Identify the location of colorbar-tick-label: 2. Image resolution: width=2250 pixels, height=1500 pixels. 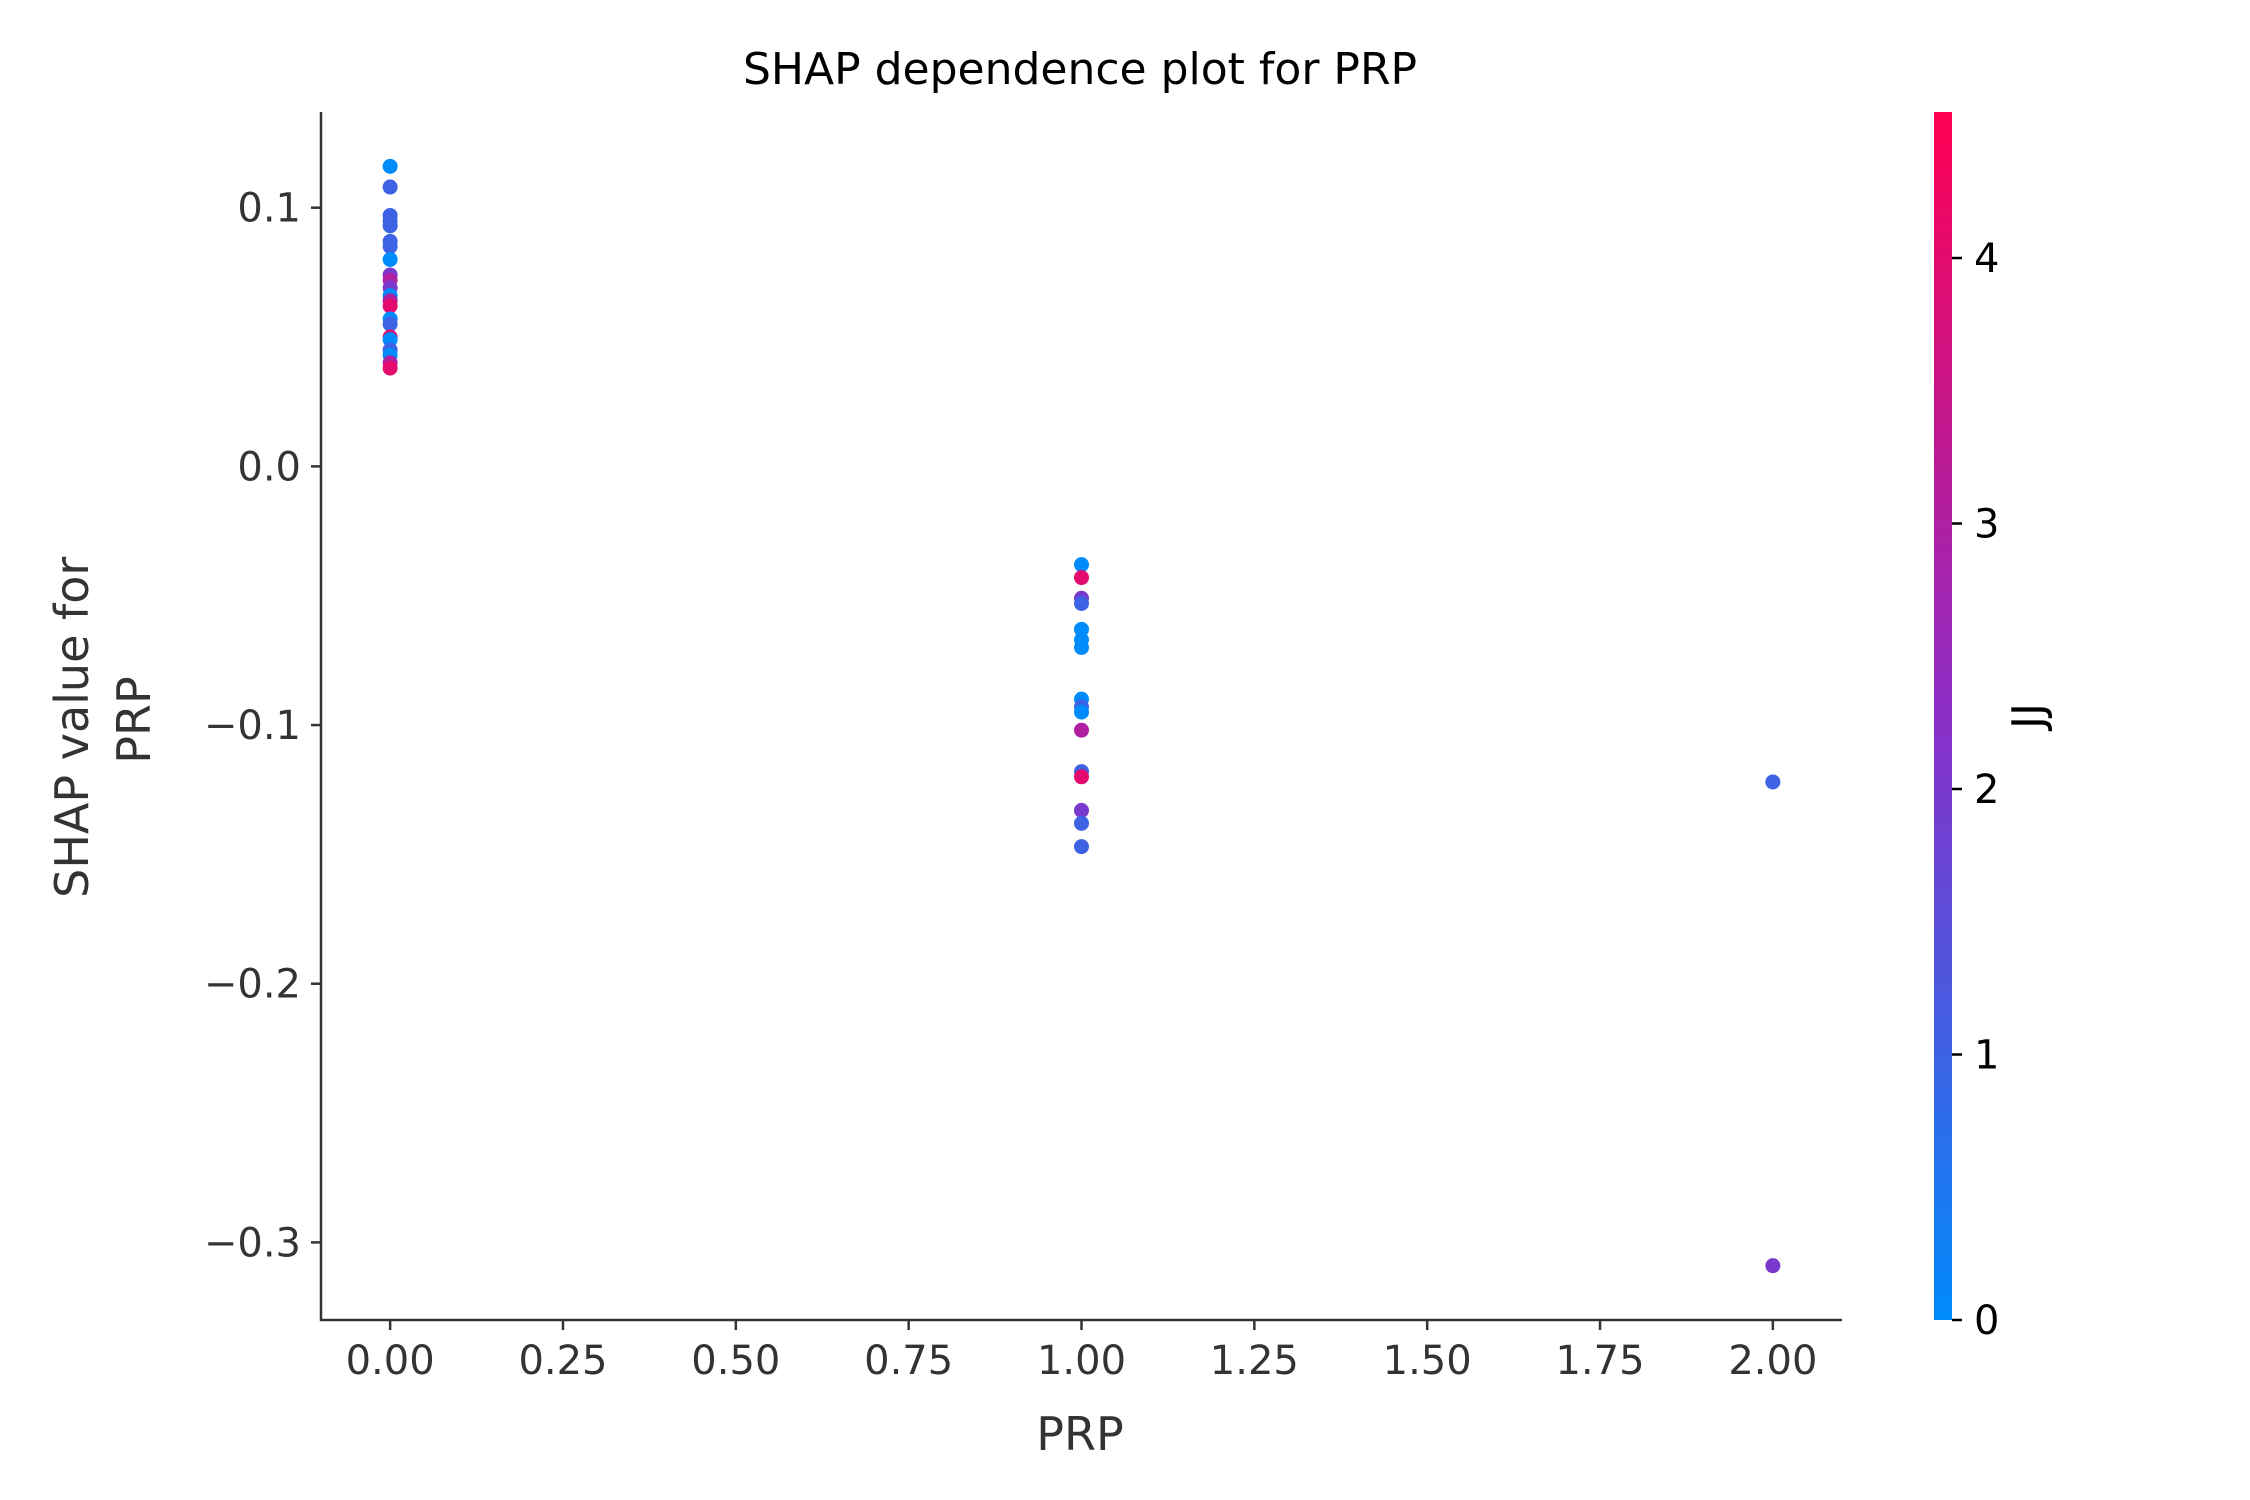
(1986, 790).